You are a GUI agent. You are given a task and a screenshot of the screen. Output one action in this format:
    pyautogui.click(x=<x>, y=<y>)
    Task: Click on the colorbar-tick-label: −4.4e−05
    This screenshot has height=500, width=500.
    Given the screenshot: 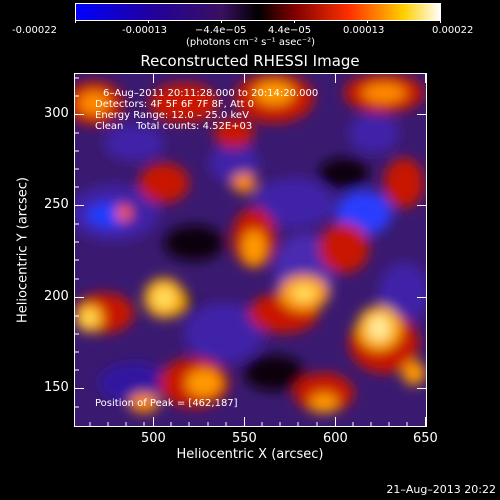 What is the action you would take?
    pyautogui.click(x=221, y=30)
    